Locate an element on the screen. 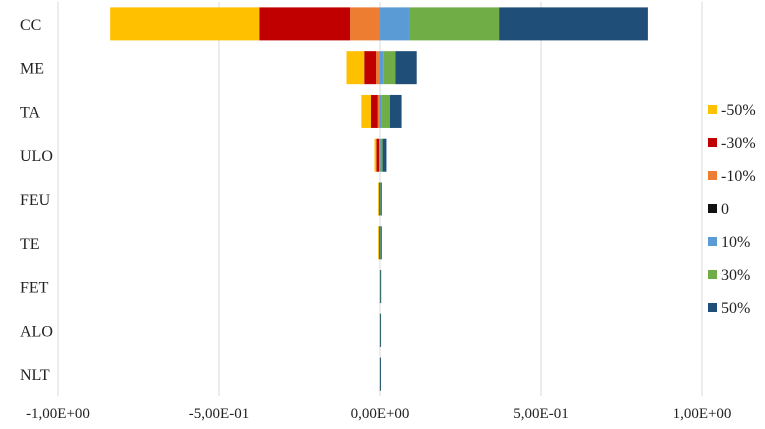 This screenshot has width=765, height=429. legend-label: -30% is located at coordinates (738, 143).